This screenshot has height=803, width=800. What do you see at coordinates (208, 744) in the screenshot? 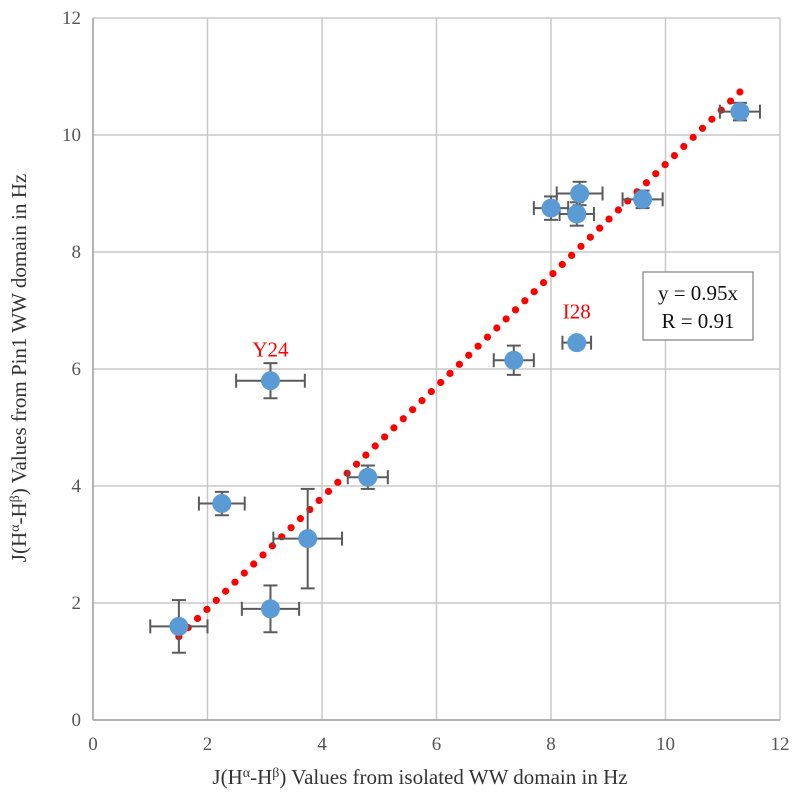
I see `x-tick-label: 2` at bounding box center [208, 744].